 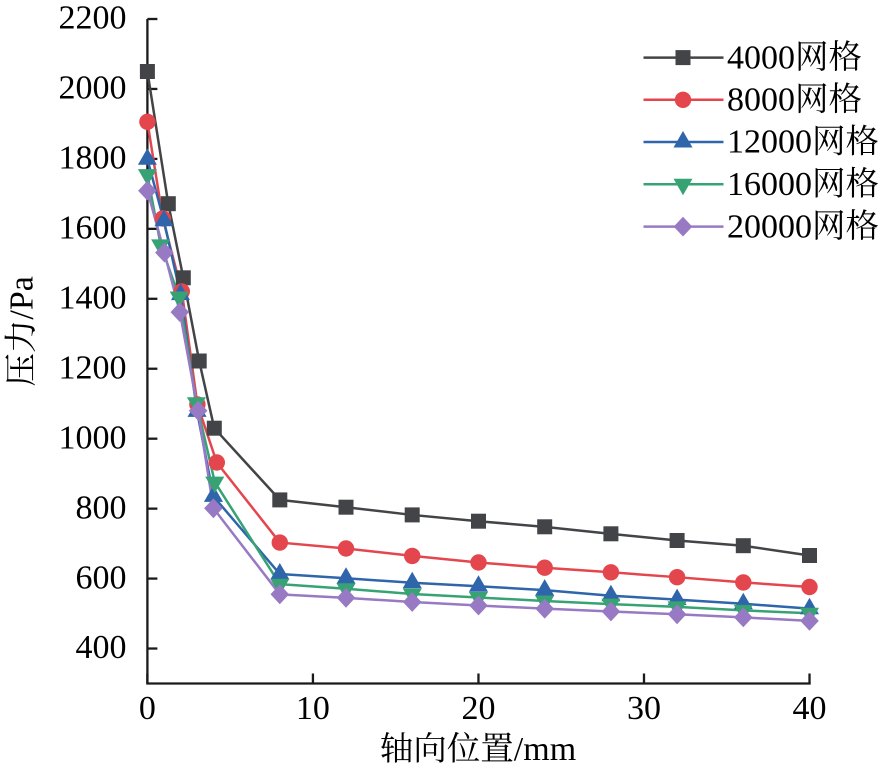 What do you see at coordinates (313, 708) in the screenshot?
I see `svg-text: 10` at bounding box center [313, 708].